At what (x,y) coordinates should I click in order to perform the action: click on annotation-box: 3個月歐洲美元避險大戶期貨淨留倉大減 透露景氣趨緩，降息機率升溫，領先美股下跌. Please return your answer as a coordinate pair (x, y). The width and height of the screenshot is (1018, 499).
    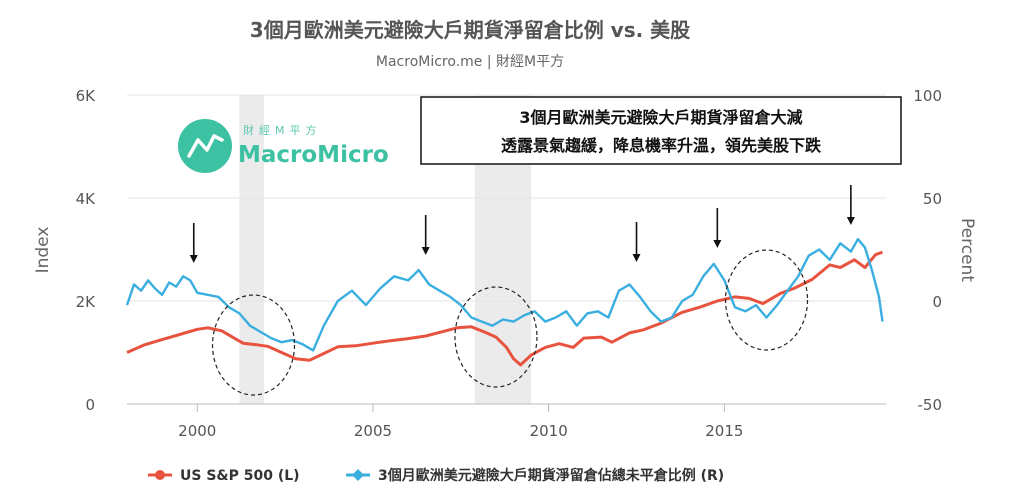
    Looking at the image, I should click on (661, 130).